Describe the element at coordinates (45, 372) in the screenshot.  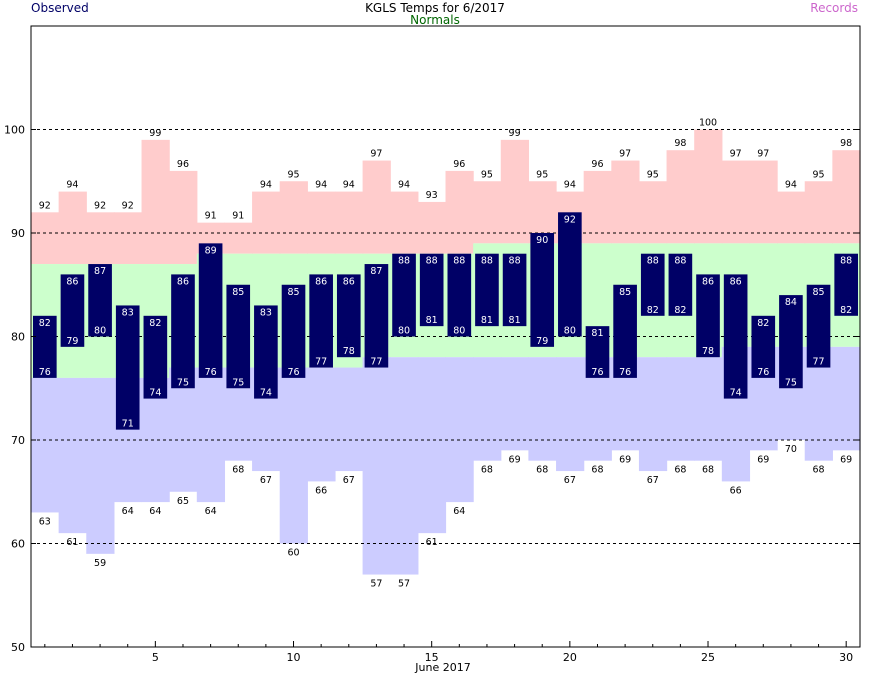
I see `observed-low-label-1: 76` at that location.